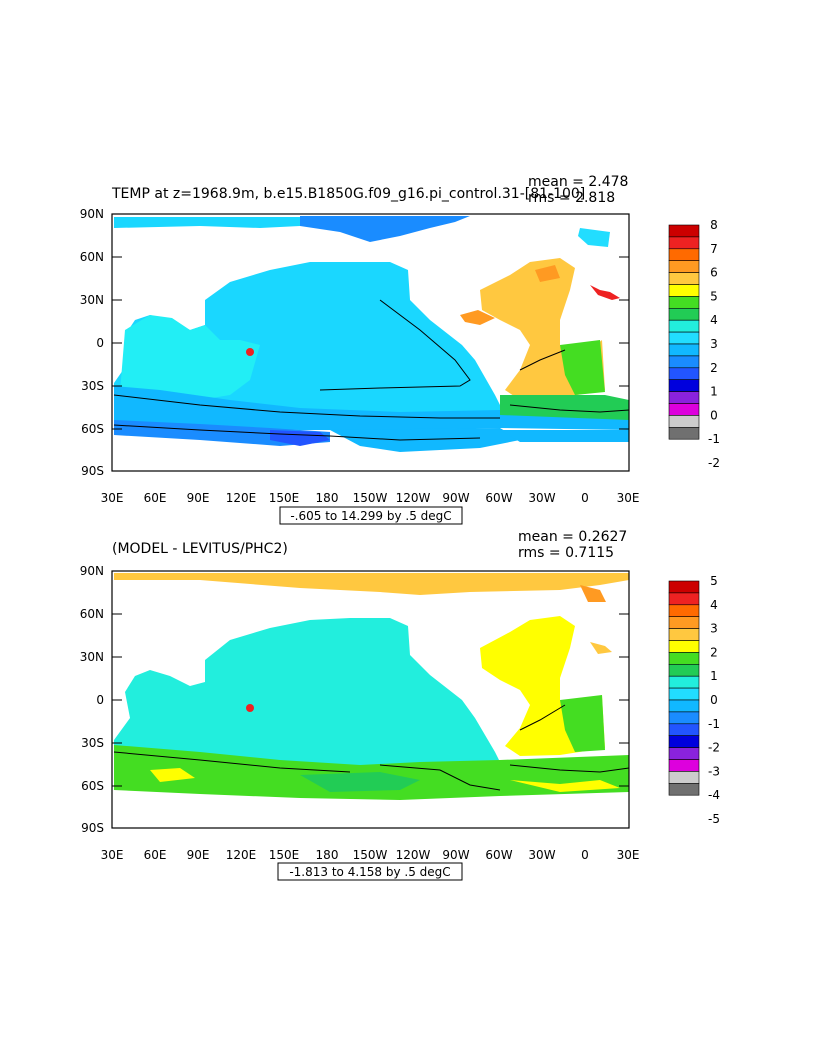  Describe the element at coordinates (714, 225) in the screenshot. I see `colorbar-label: 8` at that location.